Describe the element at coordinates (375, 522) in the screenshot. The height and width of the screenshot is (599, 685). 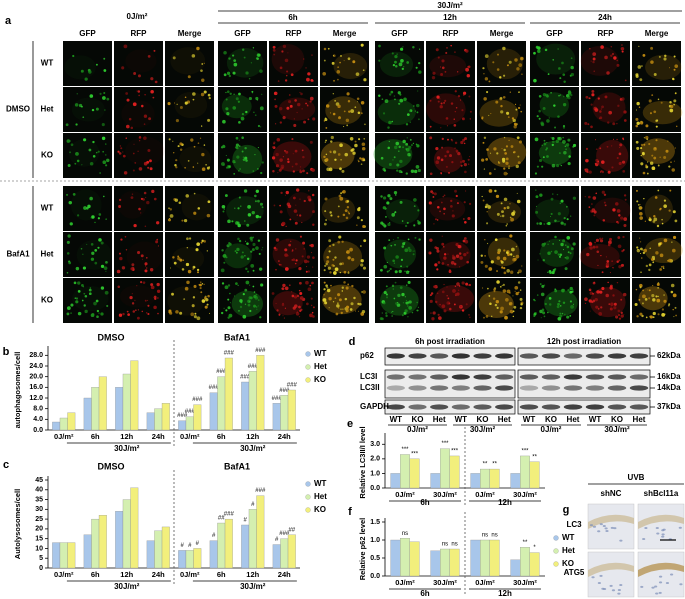
I see `y-tick-label: 1.5` at that location.